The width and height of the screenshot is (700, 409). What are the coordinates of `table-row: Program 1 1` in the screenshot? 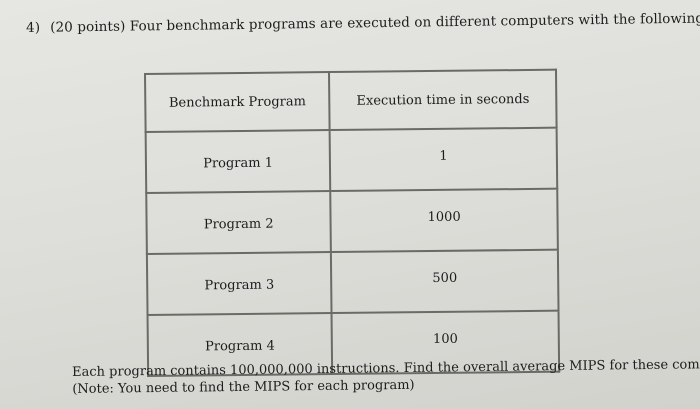 It's located at (351, 160).